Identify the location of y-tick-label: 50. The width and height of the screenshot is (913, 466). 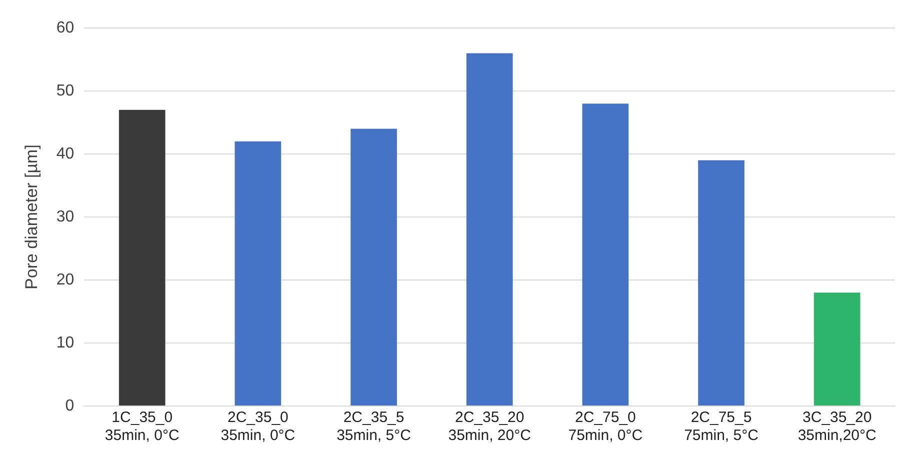
(65, 91).